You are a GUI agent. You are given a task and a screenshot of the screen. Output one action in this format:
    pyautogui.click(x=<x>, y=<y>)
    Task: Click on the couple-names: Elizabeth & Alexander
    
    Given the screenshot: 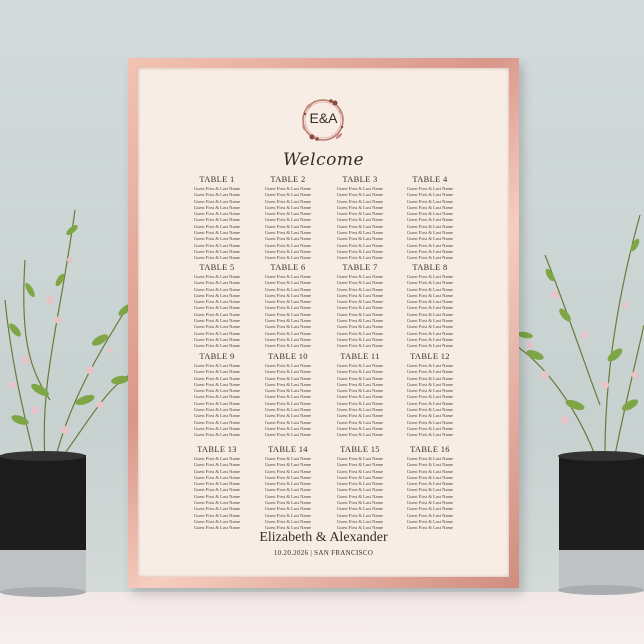 What is the action you would take?
    pyautogui.click(x=323, y=537)
    